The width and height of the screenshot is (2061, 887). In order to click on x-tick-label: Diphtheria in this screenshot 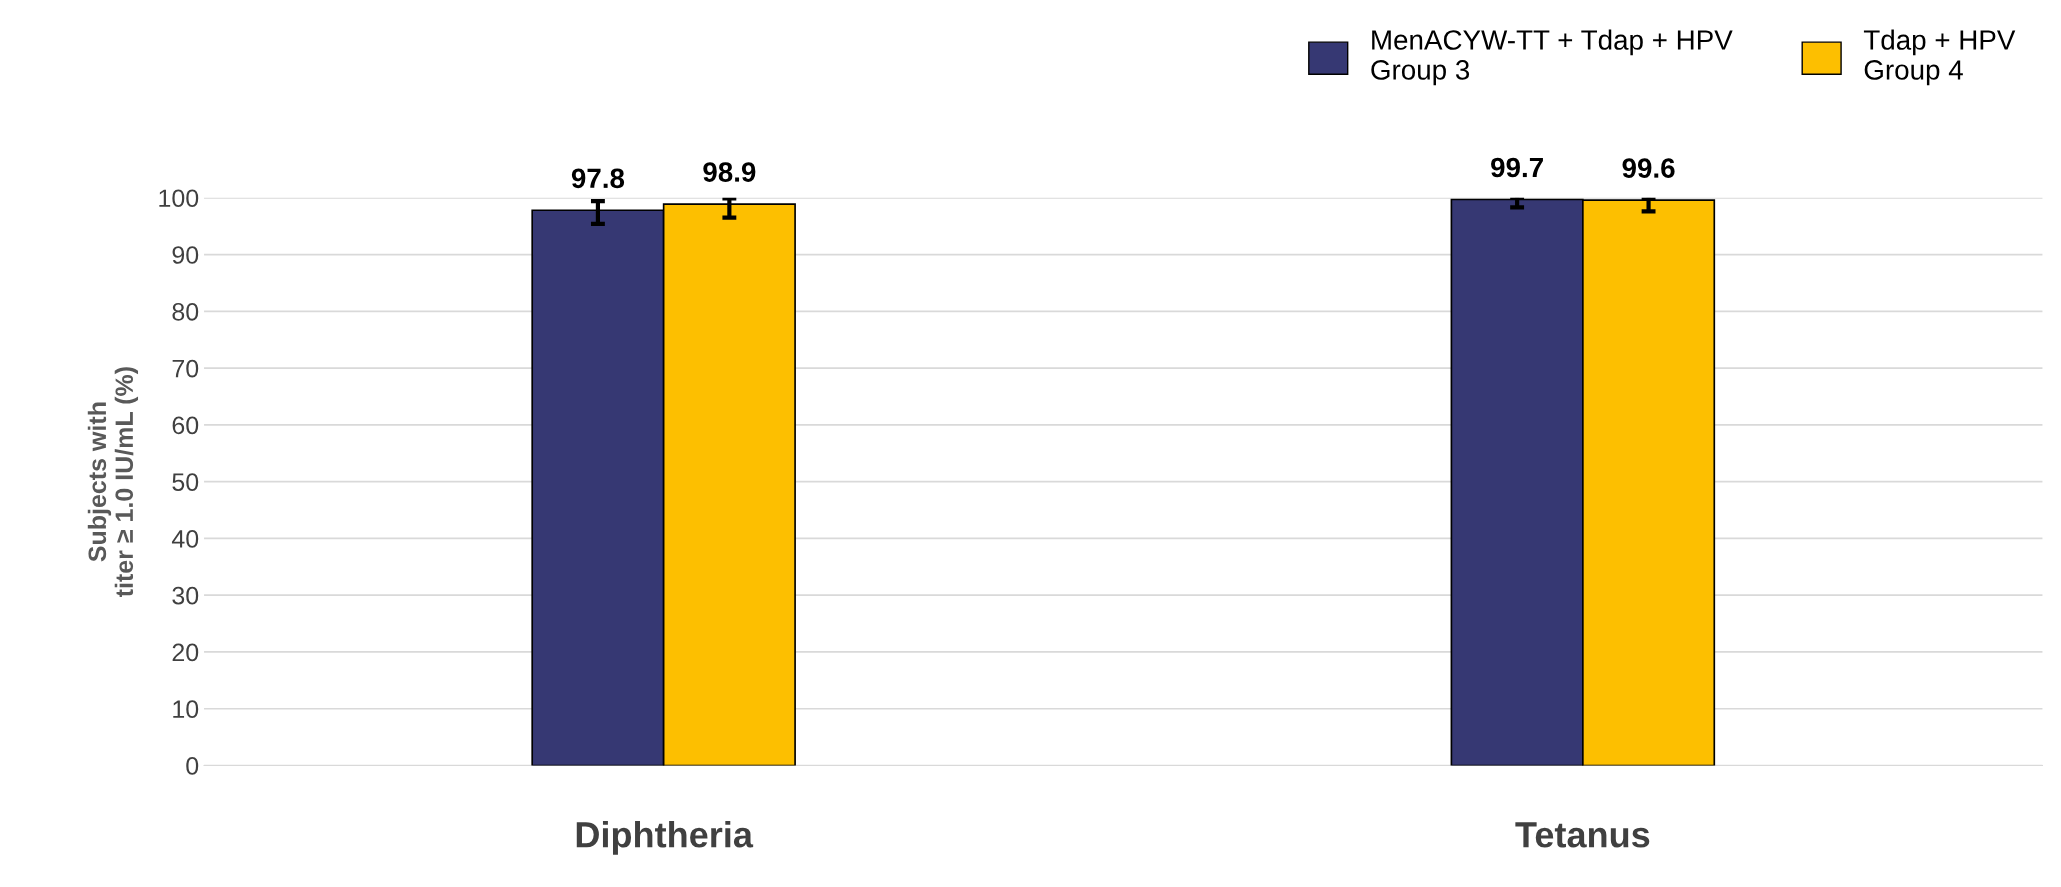, I will do `click(665, 838)`.